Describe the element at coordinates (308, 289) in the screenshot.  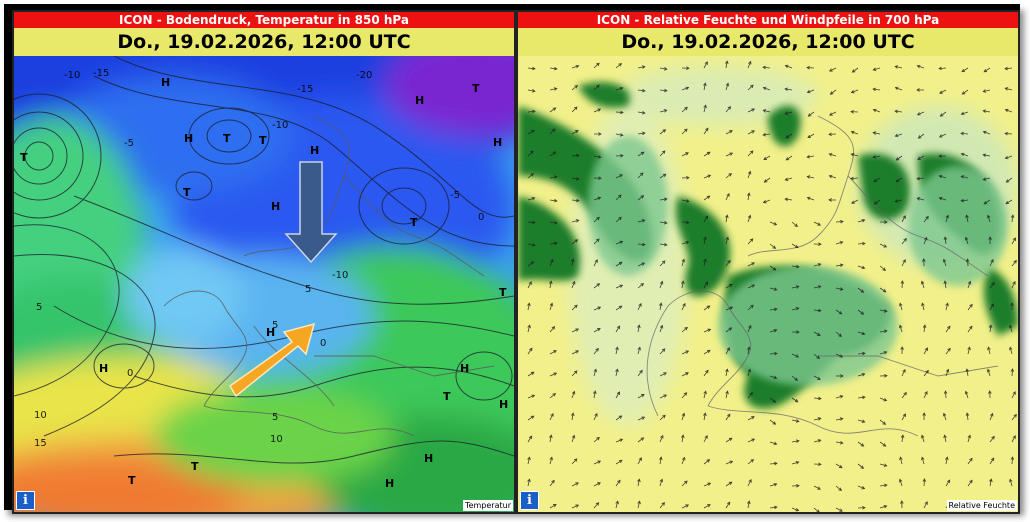
I see `isotherm-label: 5` at that location.